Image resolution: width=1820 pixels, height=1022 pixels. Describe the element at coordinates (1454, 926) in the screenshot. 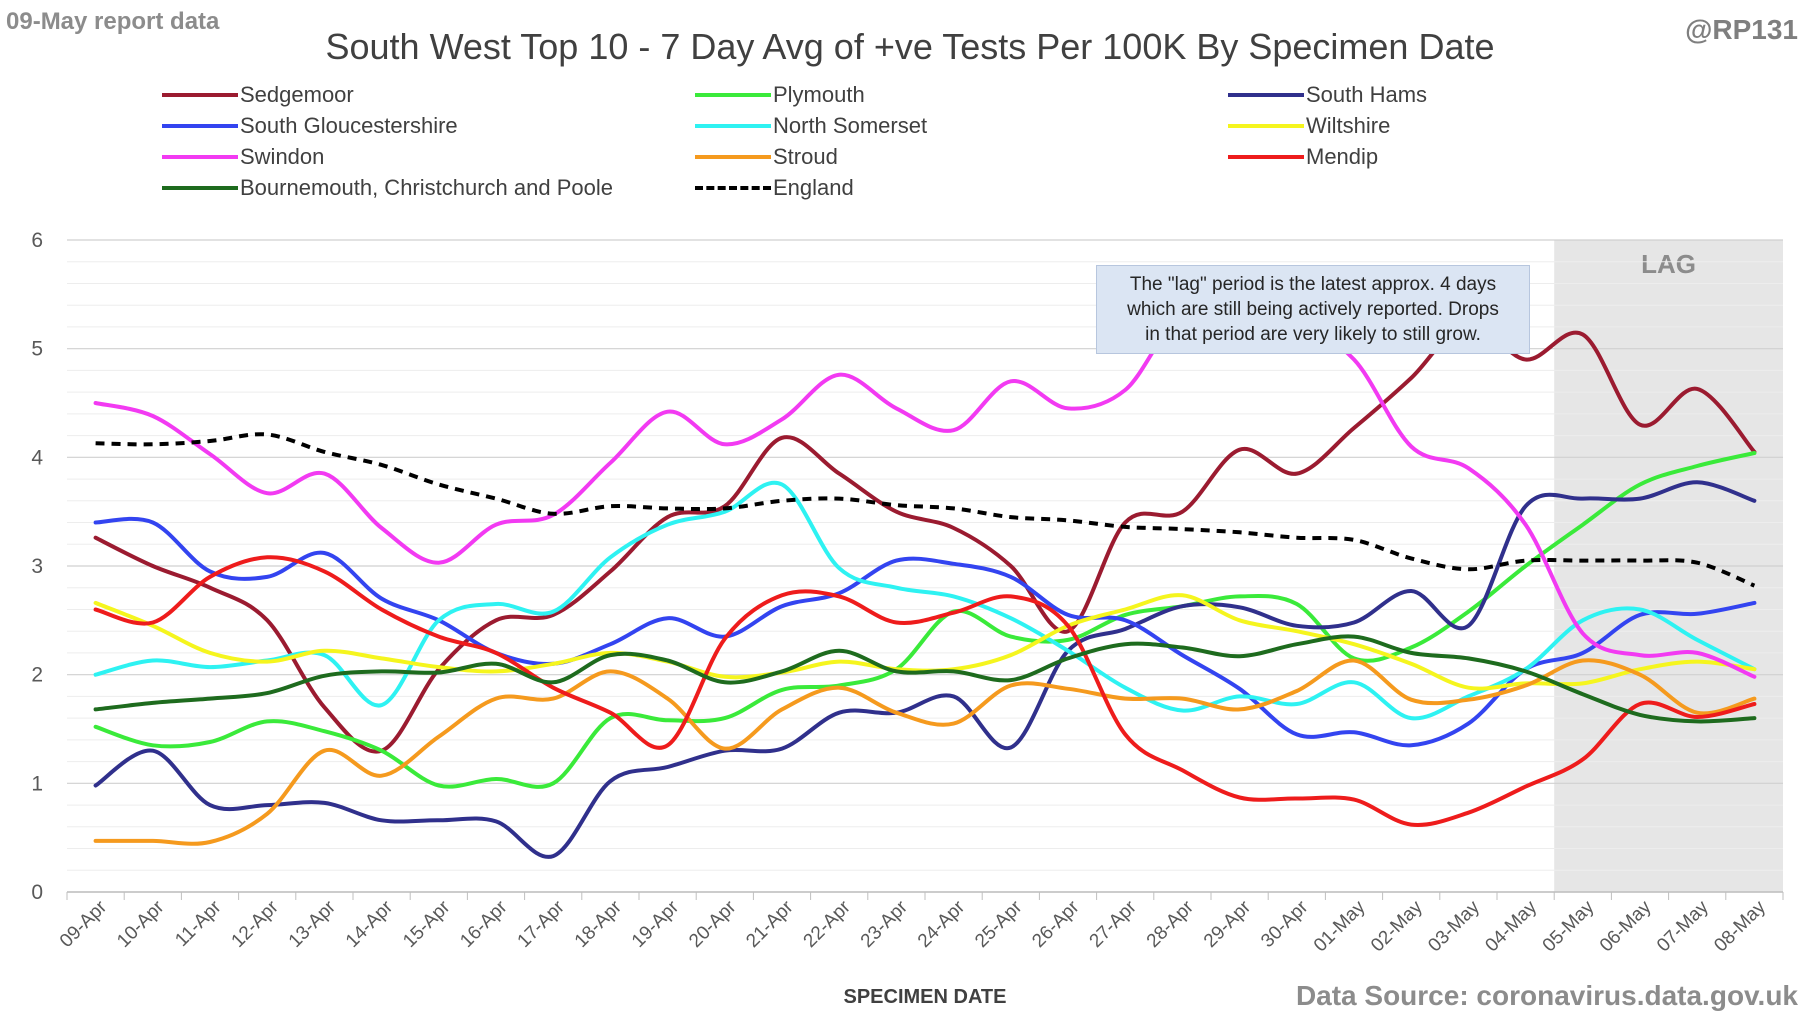

I see `x-tick-label: 03-May` at that location.